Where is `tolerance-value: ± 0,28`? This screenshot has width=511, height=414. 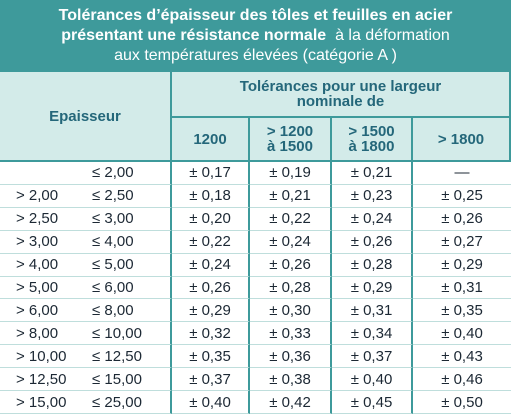 tolerance-value: ± 0,28 is located at coordinates (371, 265).